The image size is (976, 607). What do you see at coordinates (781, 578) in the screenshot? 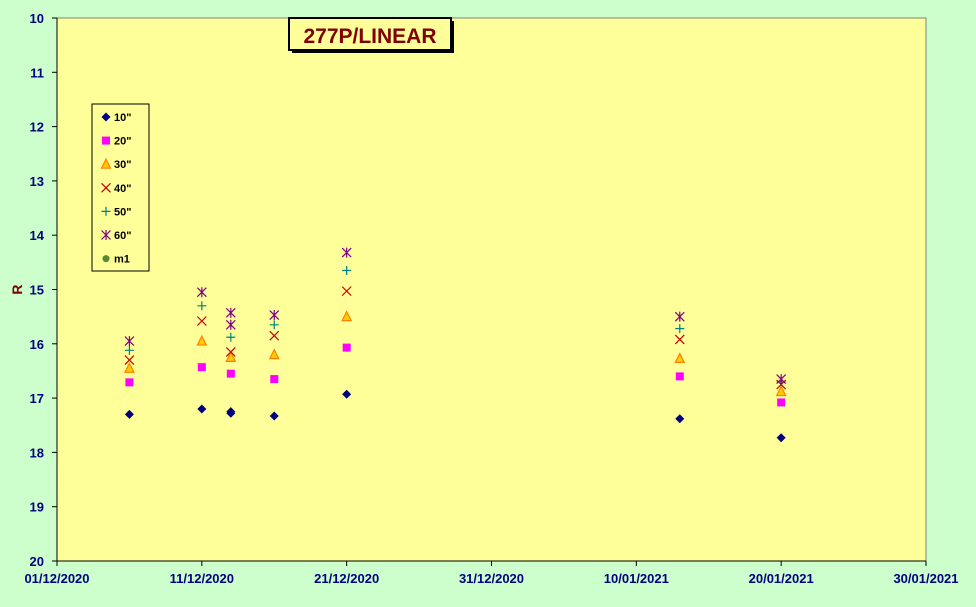
I see `x-tick-label: 20/01/2021` at bounding box center [781, 578].